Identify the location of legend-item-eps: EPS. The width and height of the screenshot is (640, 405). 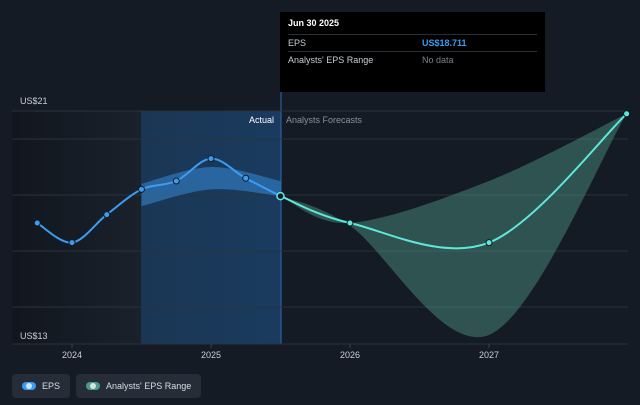
(41, 386).